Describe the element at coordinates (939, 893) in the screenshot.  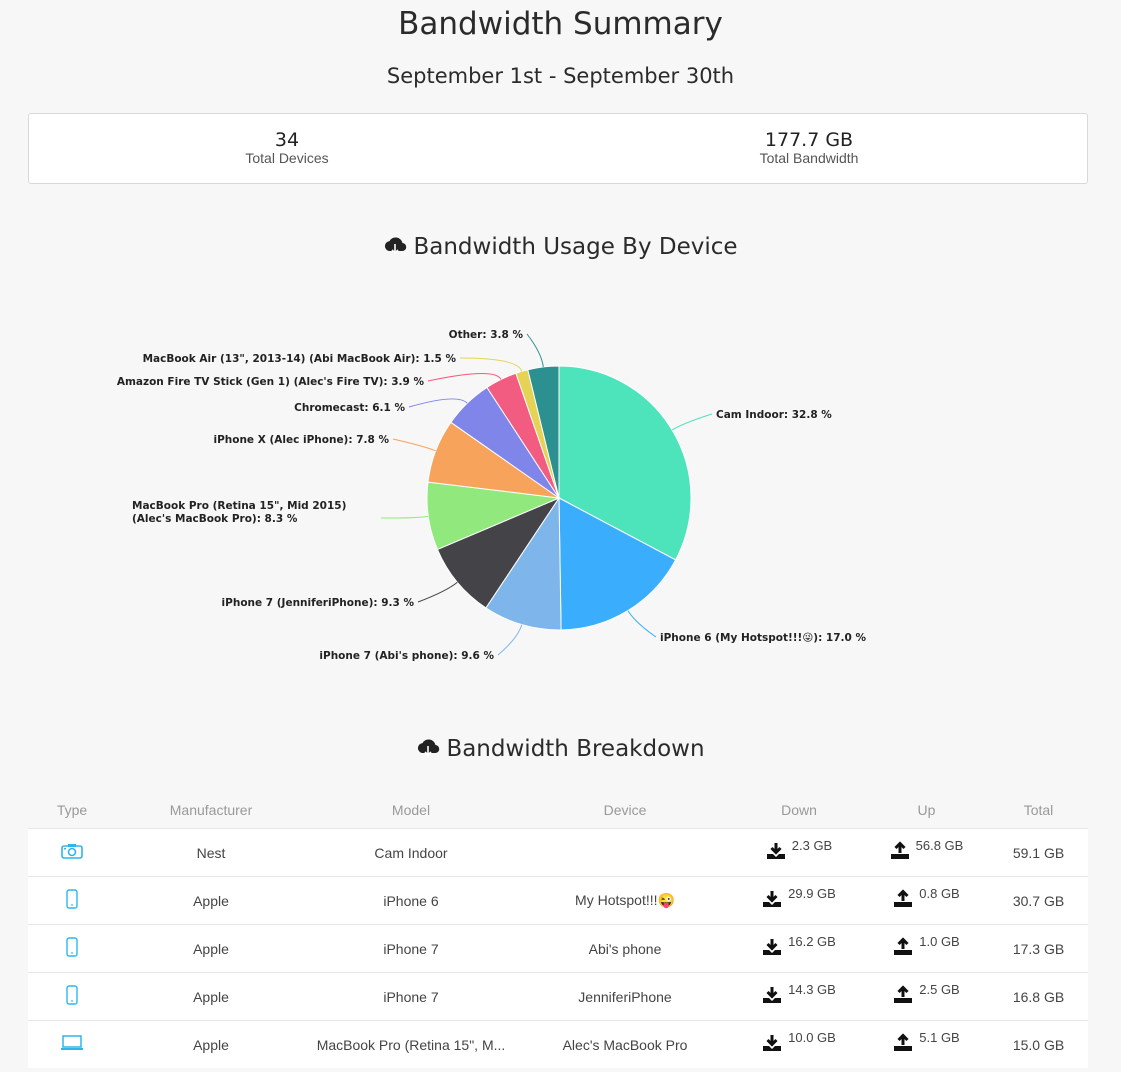
I see `up-value: 0.8 GB` at that location.